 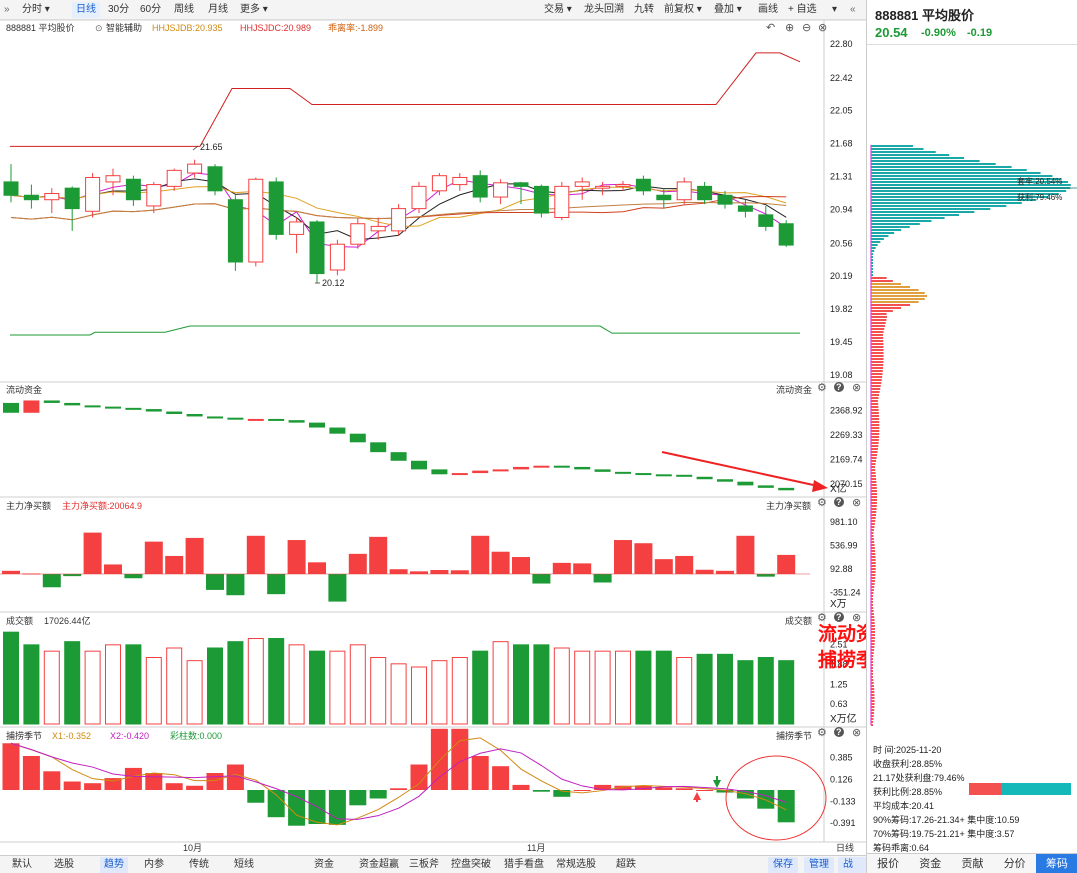 What do you see at coordinates (626, 864) in the screenshot?
I see `bottom-tab-12: 超跌` at bounding box center [626, 864].